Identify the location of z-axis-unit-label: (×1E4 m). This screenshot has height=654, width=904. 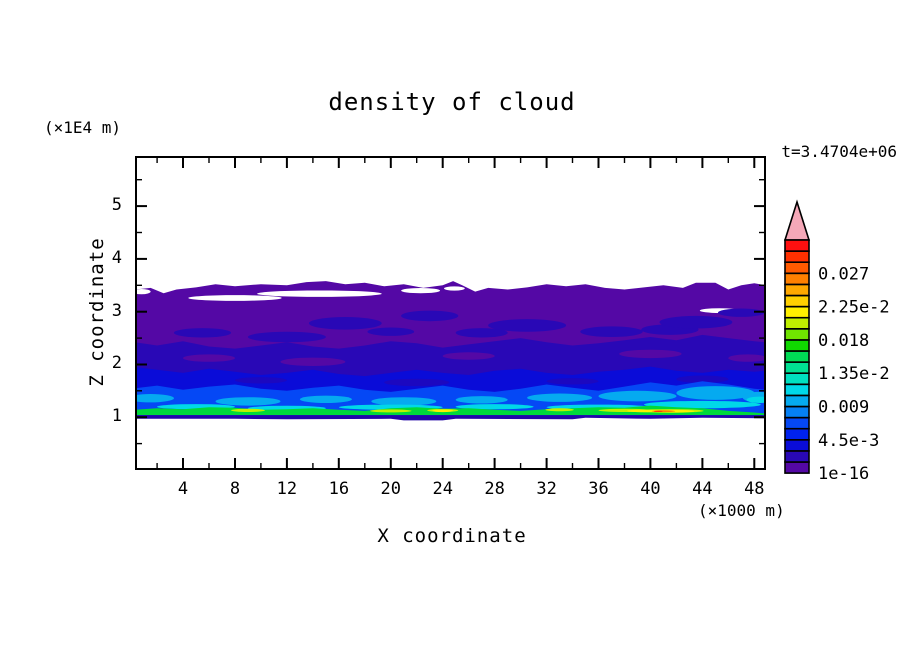
(83, 127).